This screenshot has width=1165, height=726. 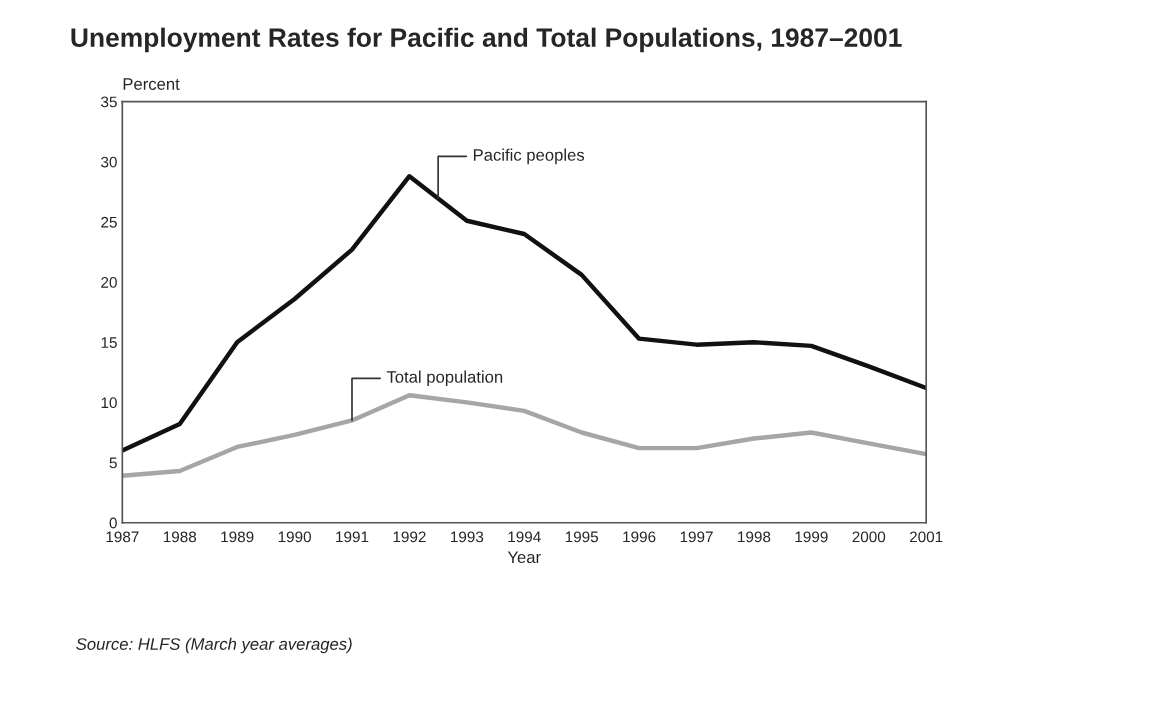 What do you see at coordinates (869, 537) in the screenshot?
I see `x-tick-label: 2000` at bounding box center [869, 537].